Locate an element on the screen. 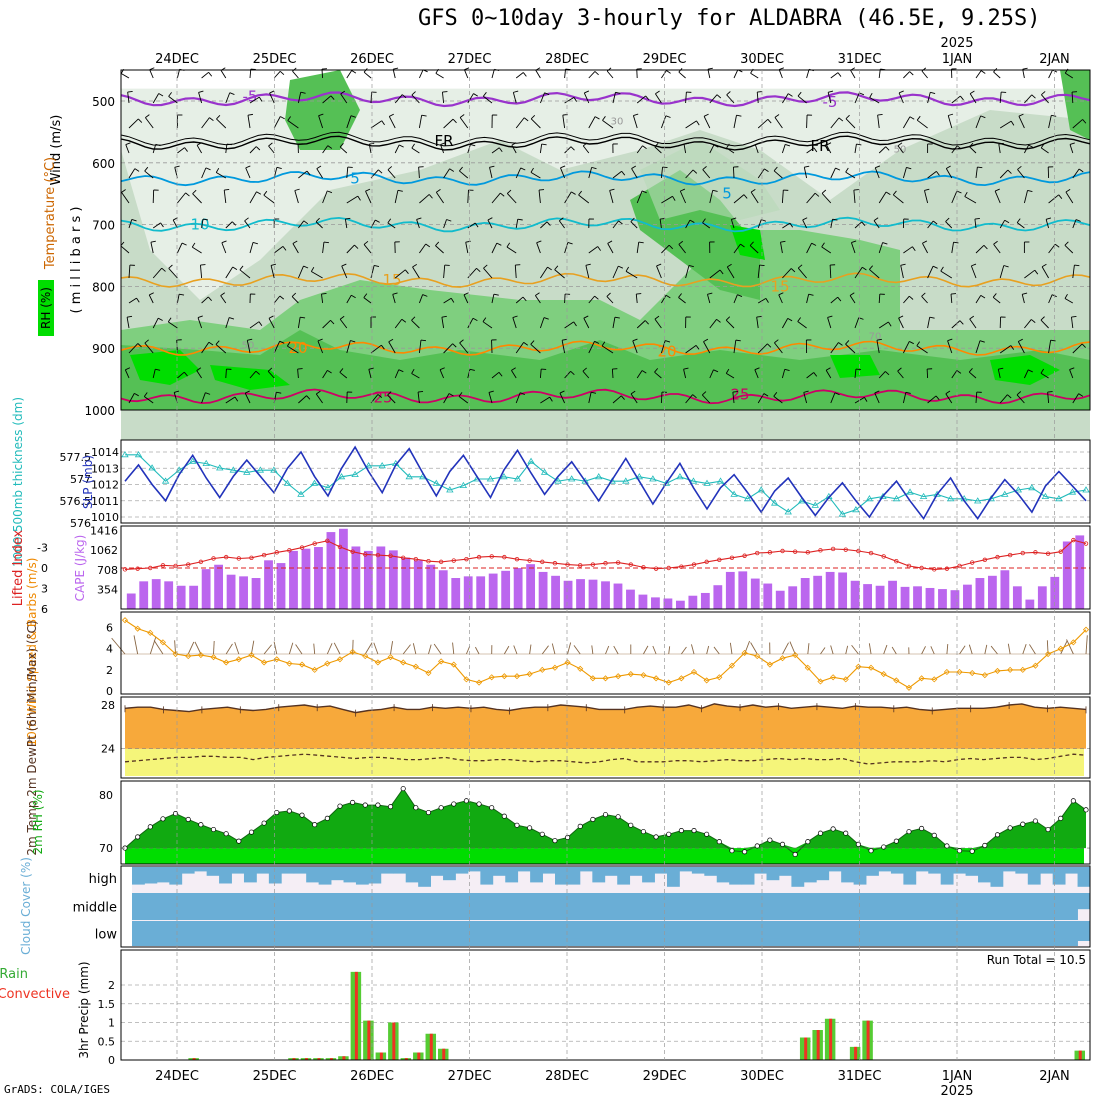 The image size is (1100, 1104). cape-tick-label: 1416 is located at coordinates (104, 531).